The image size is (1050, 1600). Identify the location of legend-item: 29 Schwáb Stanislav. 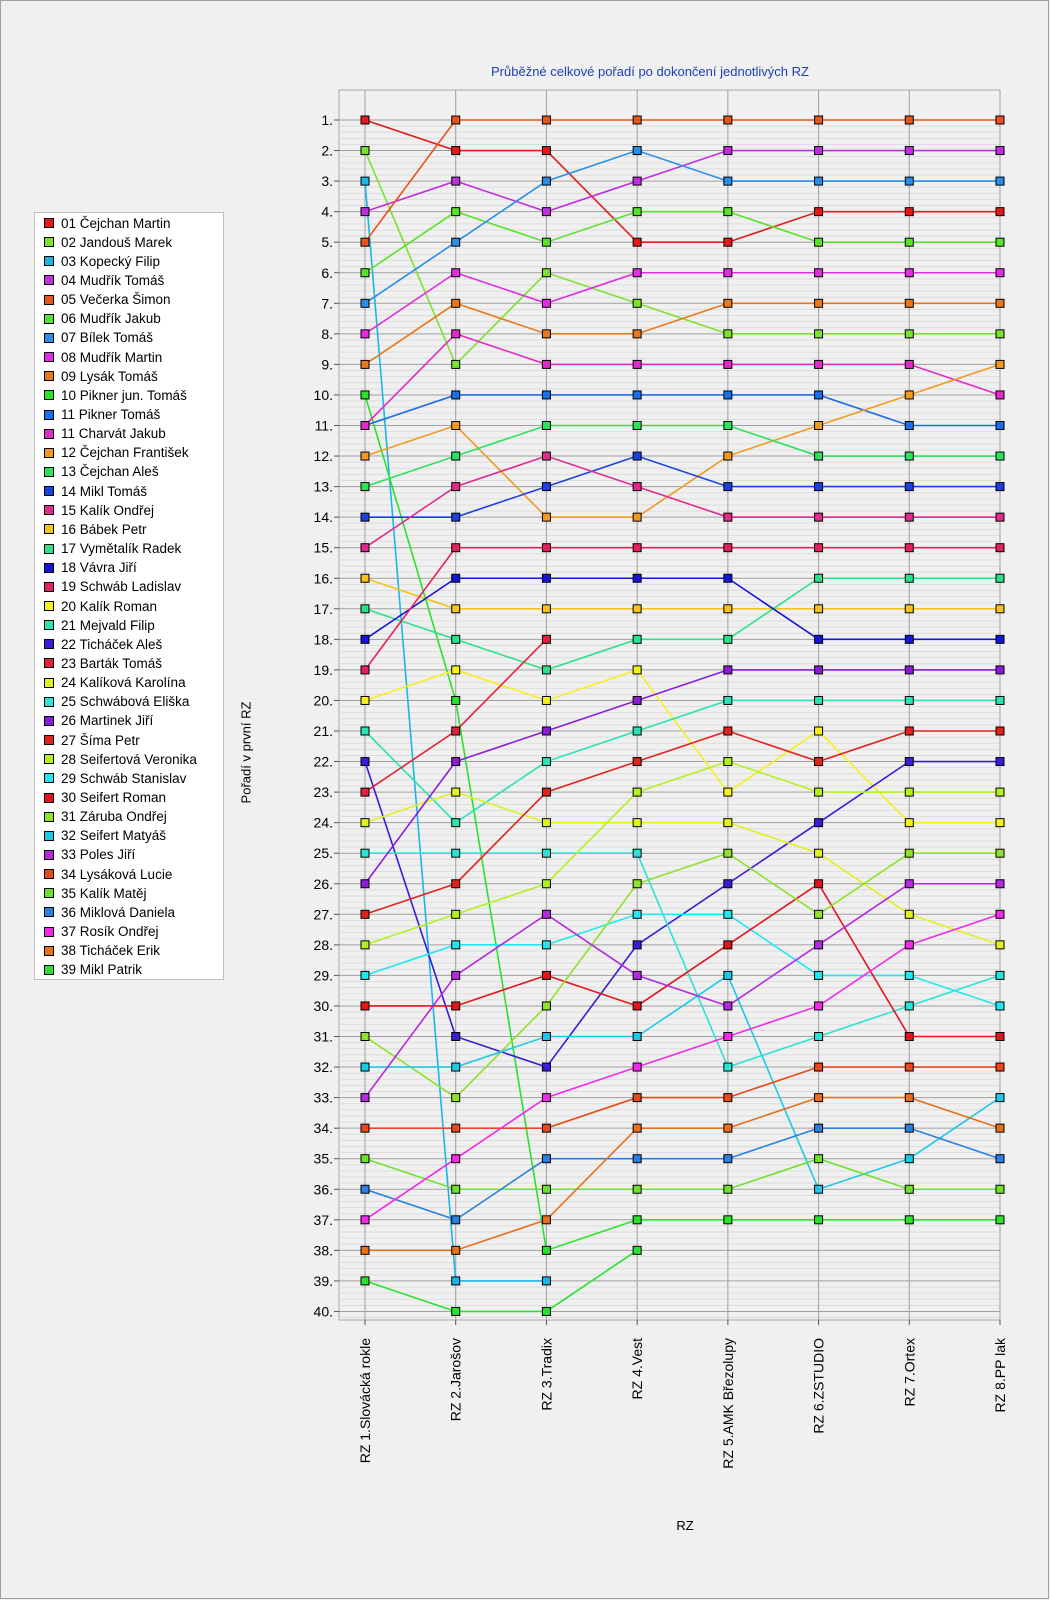
(113, 778).